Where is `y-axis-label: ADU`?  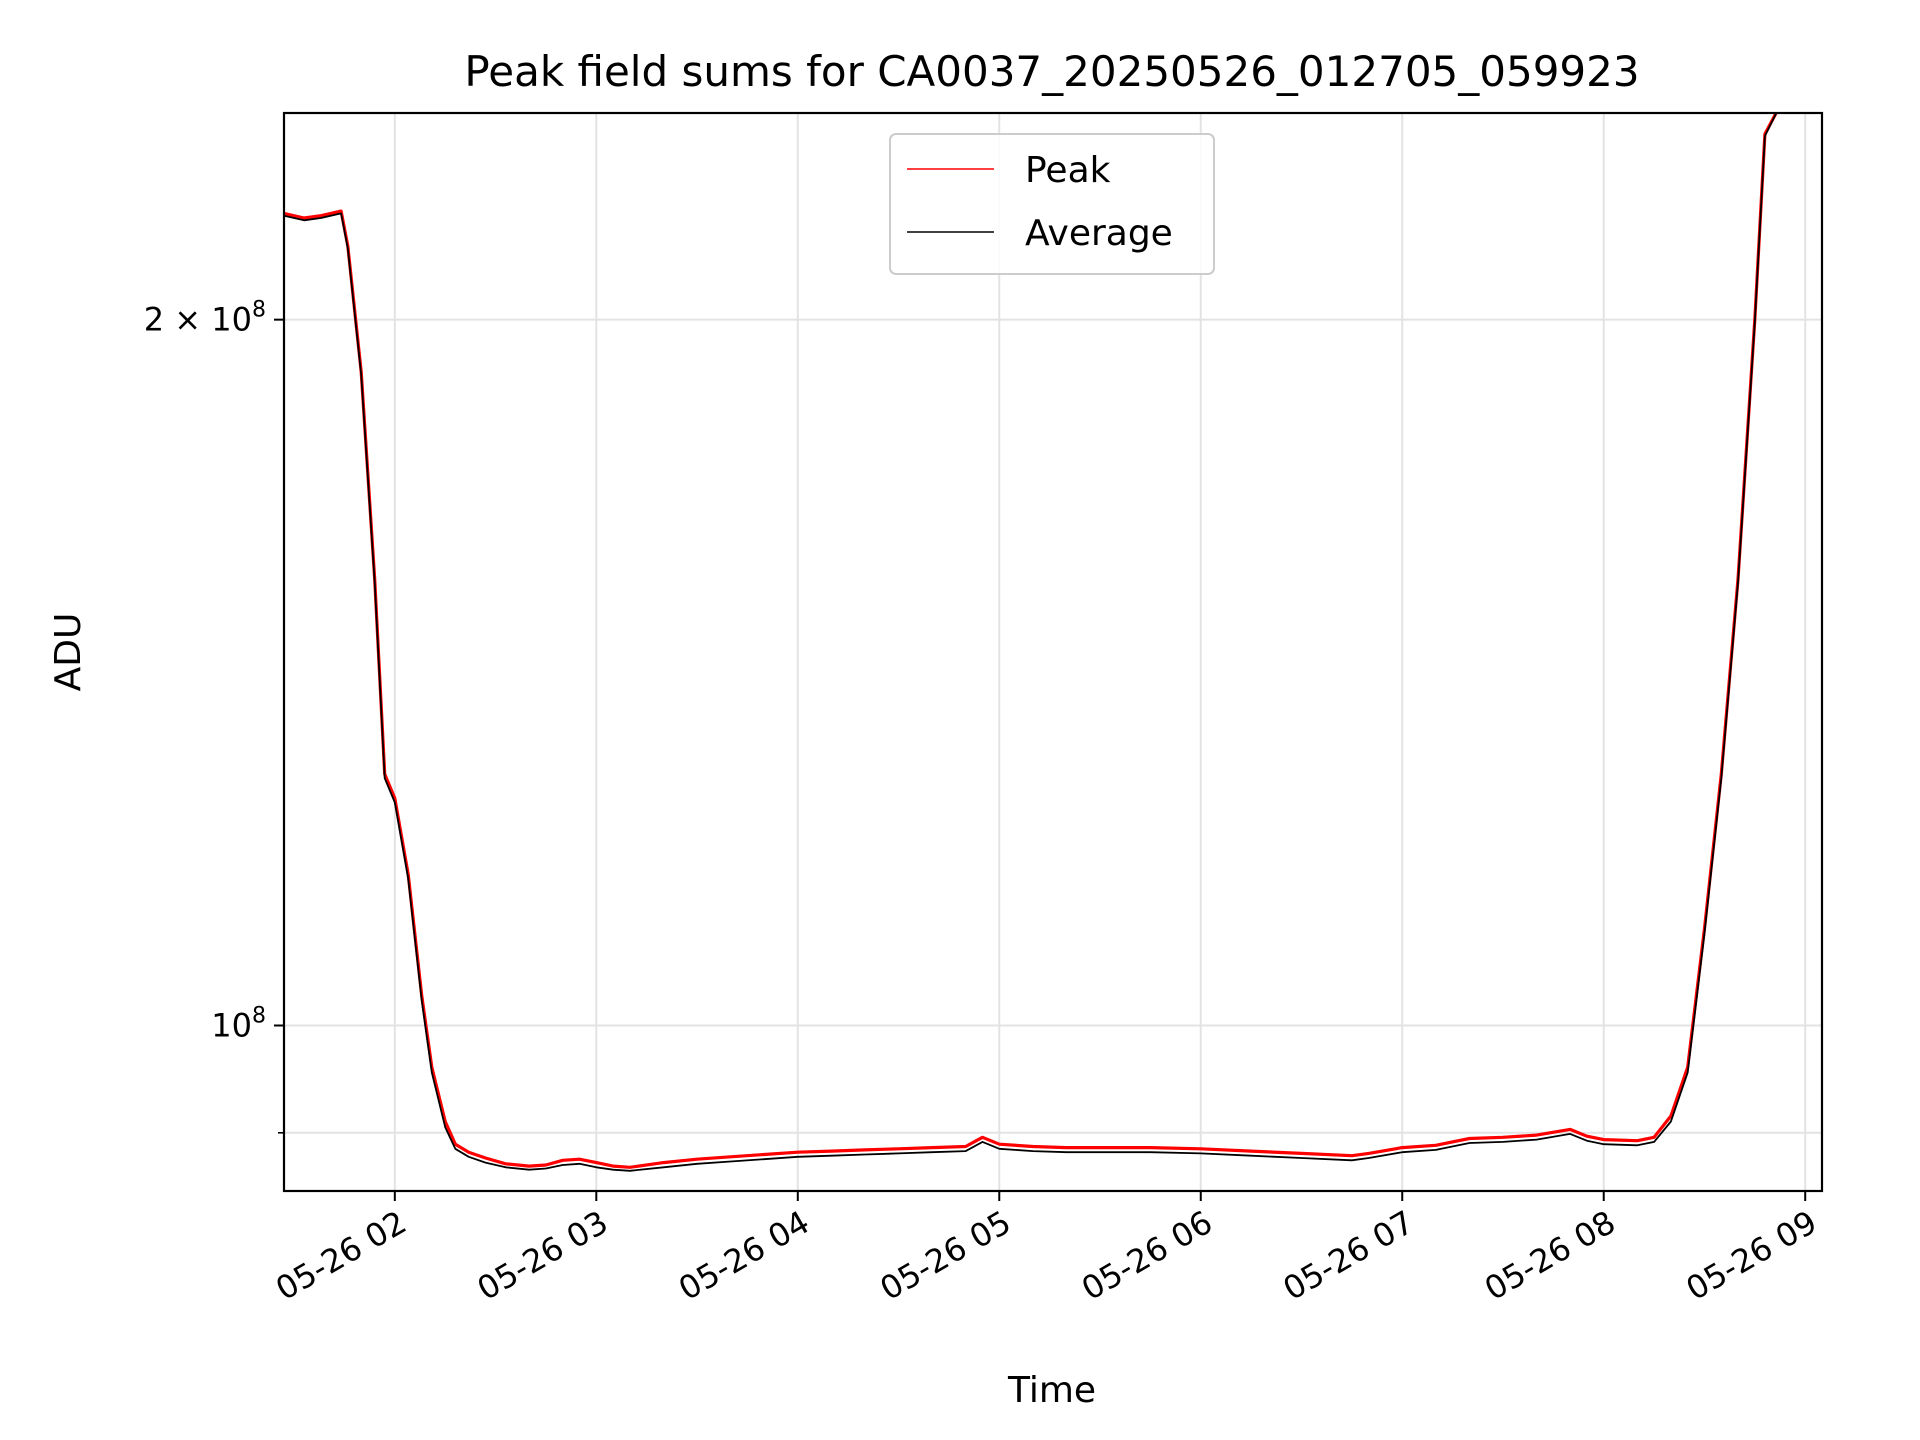 y-axis-label: ADU is located at coordinates (68, 652).